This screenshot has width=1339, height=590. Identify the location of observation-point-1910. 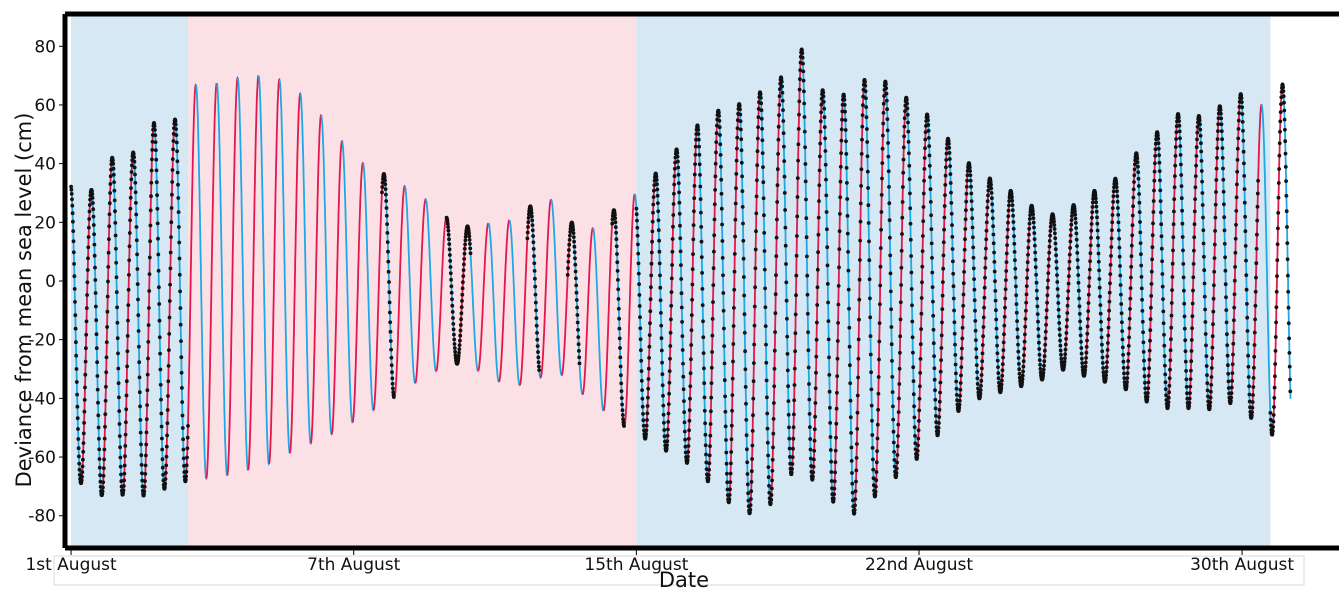
(1024, 341).